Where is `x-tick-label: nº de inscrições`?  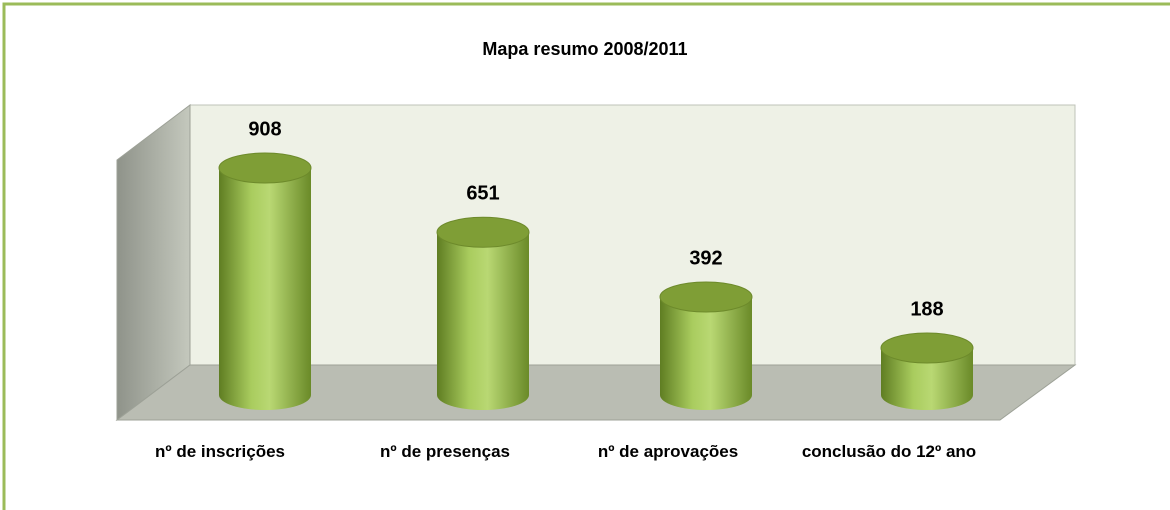 x-tick-label: nº de inscrições is located at coordinates (220, 451).